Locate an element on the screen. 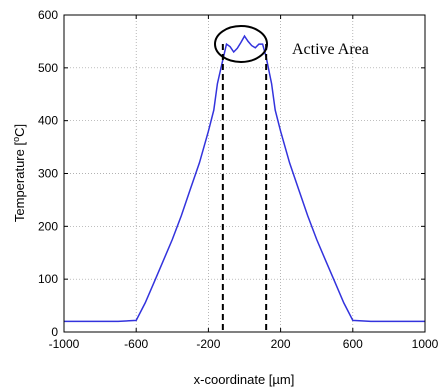 The height and width of the screenshot is (390, 441). y-tick-label: 300 is located at coordinates (48, 174).